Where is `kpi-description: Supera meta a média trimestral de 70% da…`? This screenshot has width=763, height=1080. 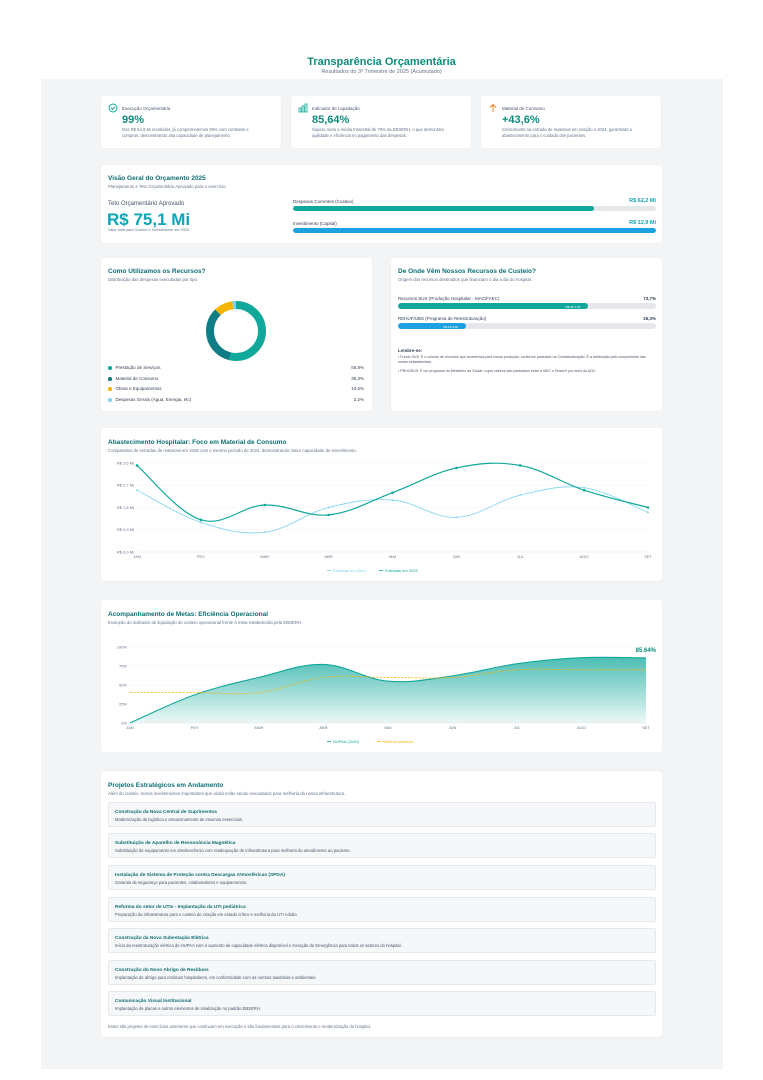
kpi-description: Supera meta a média trimestral de 70% da… is located at coordinates (378, 132).